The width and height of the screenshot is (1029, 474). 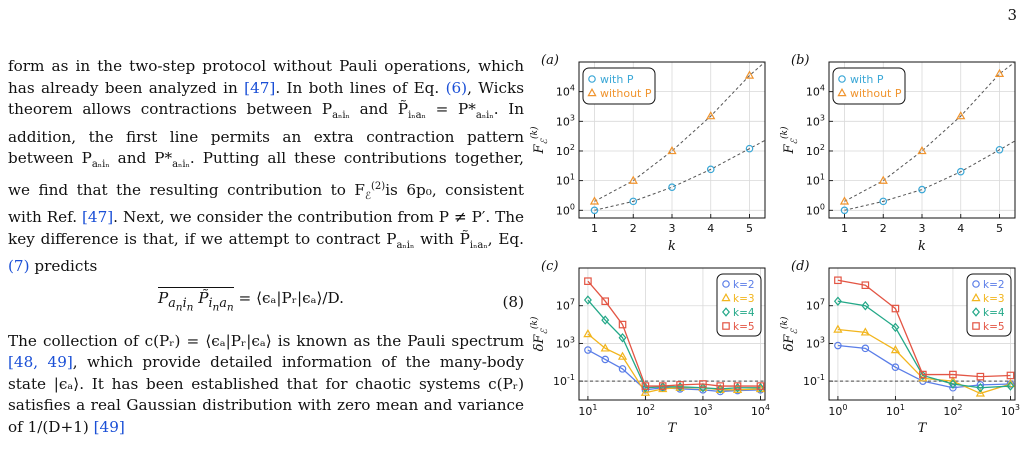 I want to click on axes-frame, so click(x=922, y=334).